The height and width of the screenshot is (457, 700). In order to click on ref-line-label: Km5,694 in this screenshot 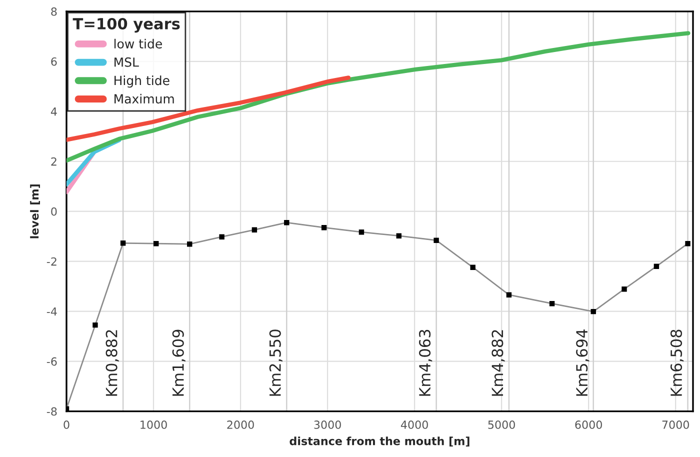, I will do `click(583, 363)`.